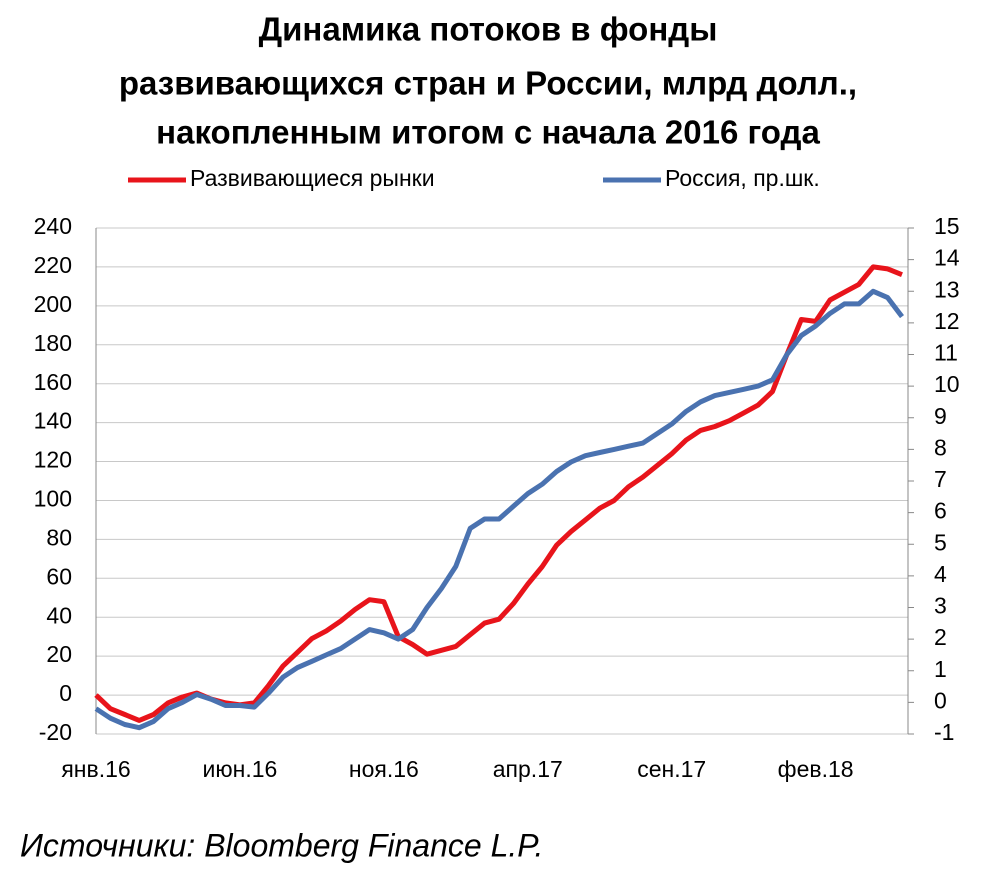  I want to click on y2-tick-label: -1, so click(944, 732).